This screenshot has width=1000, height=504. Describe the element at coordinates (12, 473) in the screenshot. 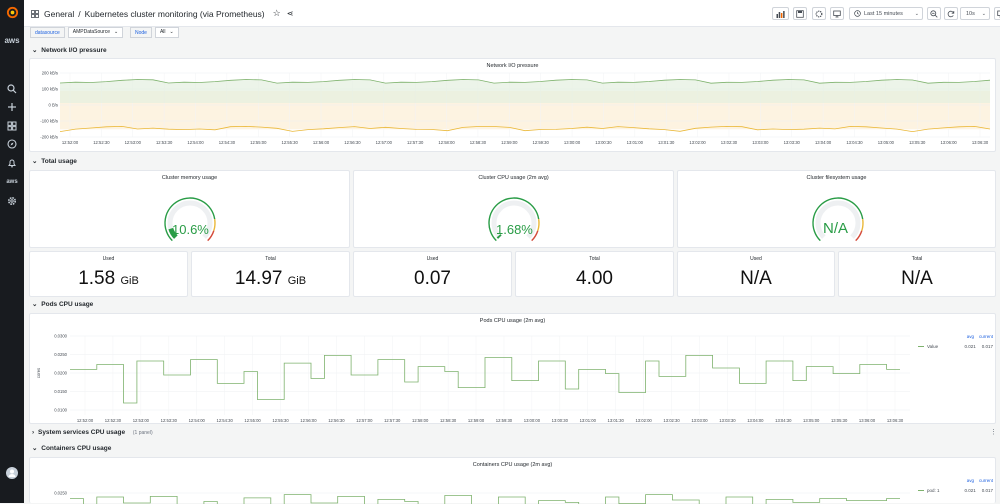

I see `user-avatar-icon` at that location.